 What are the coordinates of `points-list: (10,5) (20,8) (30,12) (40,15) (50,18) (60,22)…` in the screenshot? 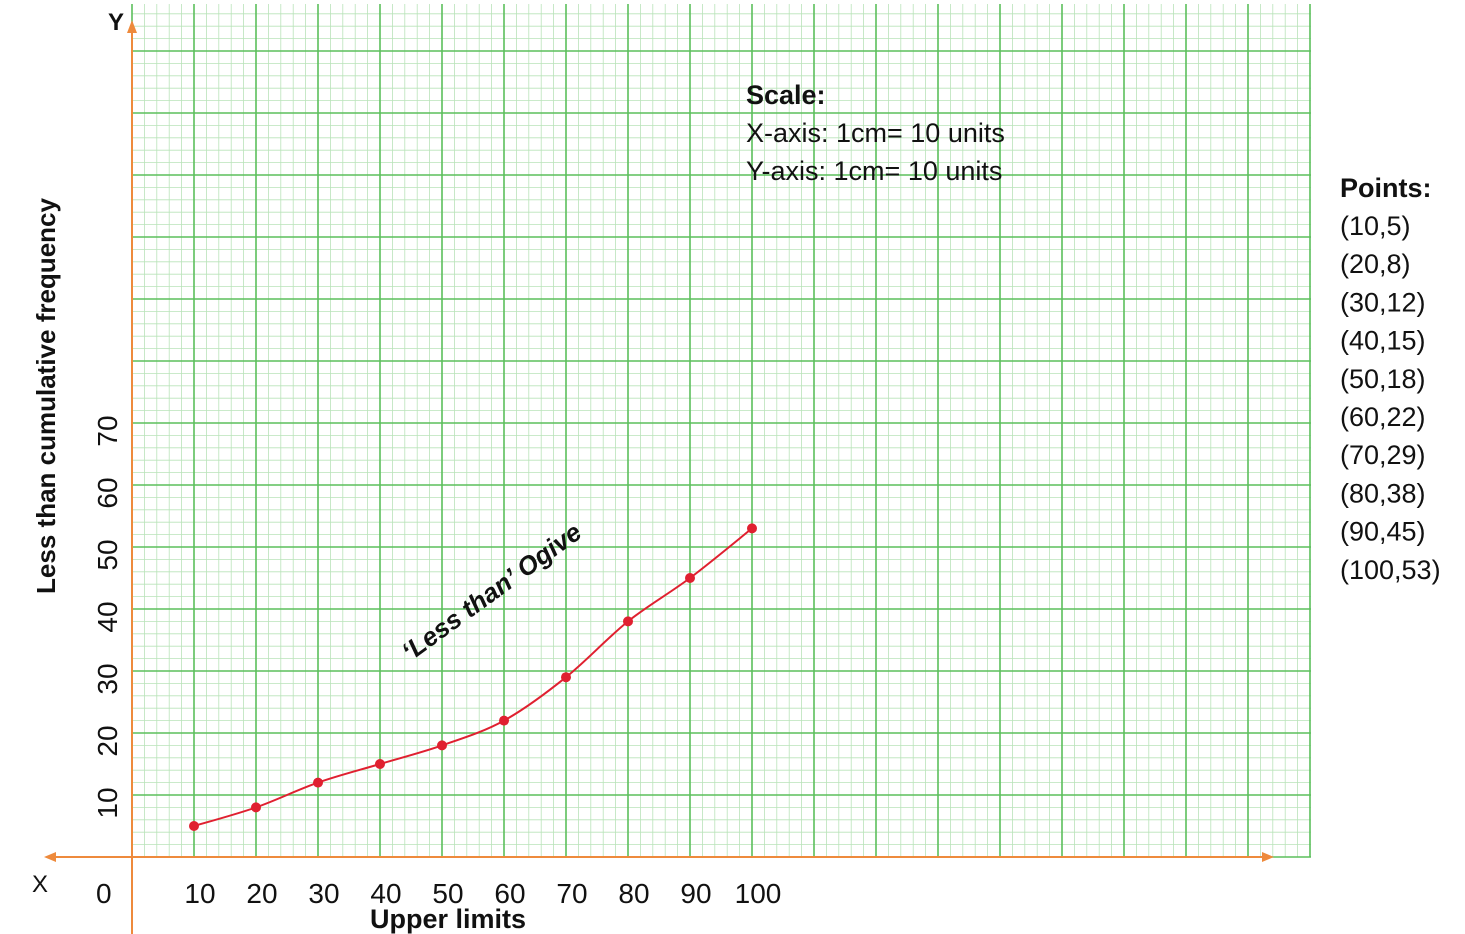 It's located at (1390, 398).